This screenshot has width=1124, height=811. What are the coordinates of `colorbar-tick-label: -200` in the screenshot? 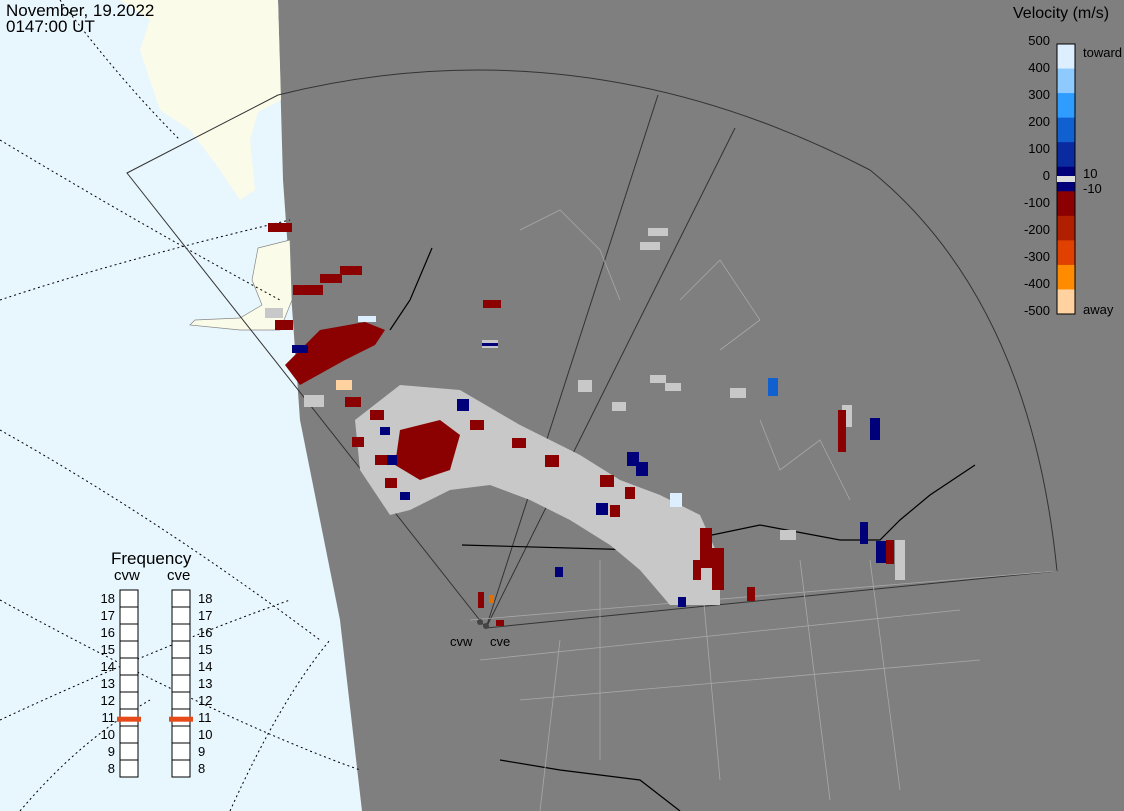 It's located at (1036, 229).